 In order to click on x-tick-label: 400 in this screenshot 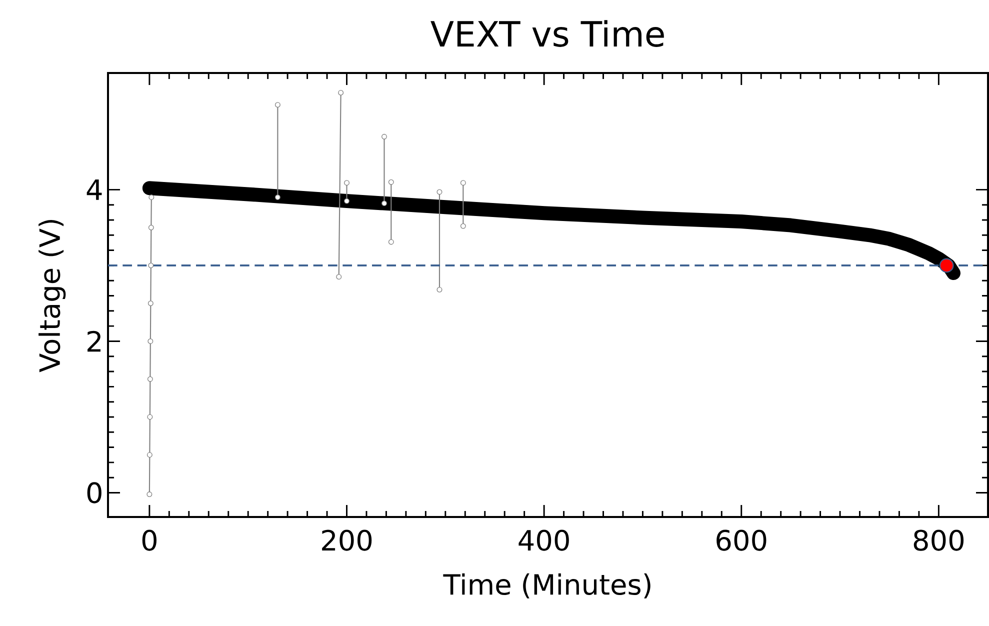, I will do `click(543, 540)`.